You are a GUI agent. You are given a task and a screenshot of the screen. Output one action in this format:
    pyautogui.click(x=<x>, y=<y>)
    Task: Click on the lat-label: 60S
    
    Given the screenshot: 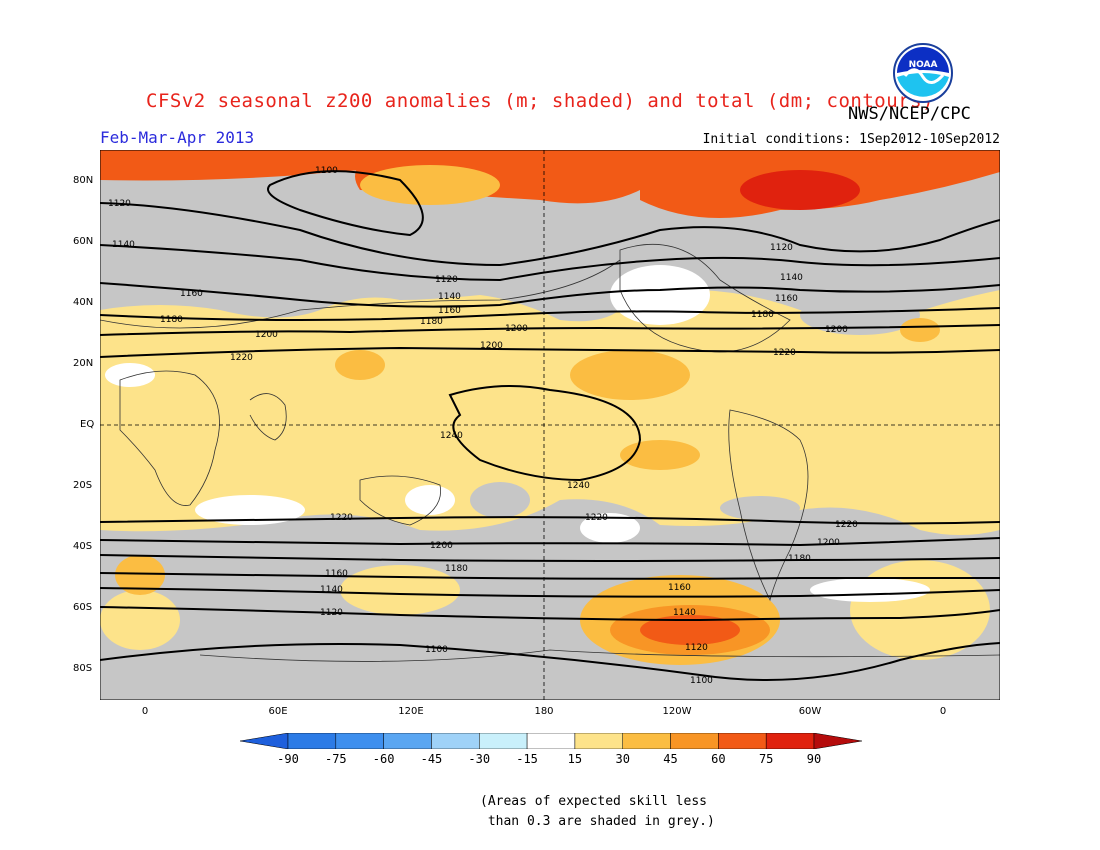 What is the action you would take?
    pyautogui.click(x=83, y=607)
    